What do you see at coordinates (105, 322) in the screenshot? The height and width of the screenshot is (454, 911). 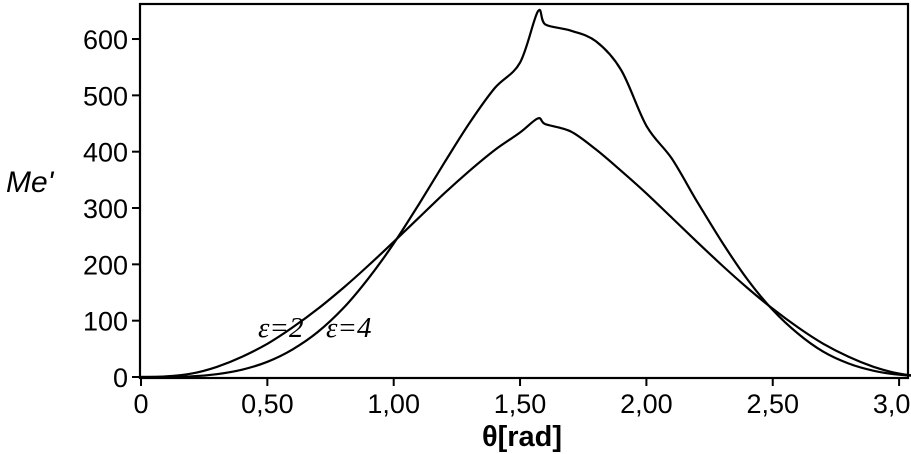 I see `y-tick-label: 100` at bounding box center [105, 322].